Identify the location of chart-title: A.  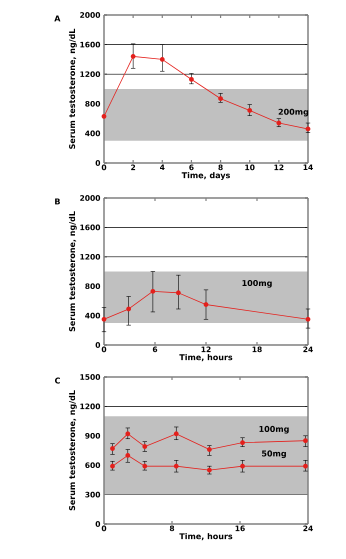
(57, 19).